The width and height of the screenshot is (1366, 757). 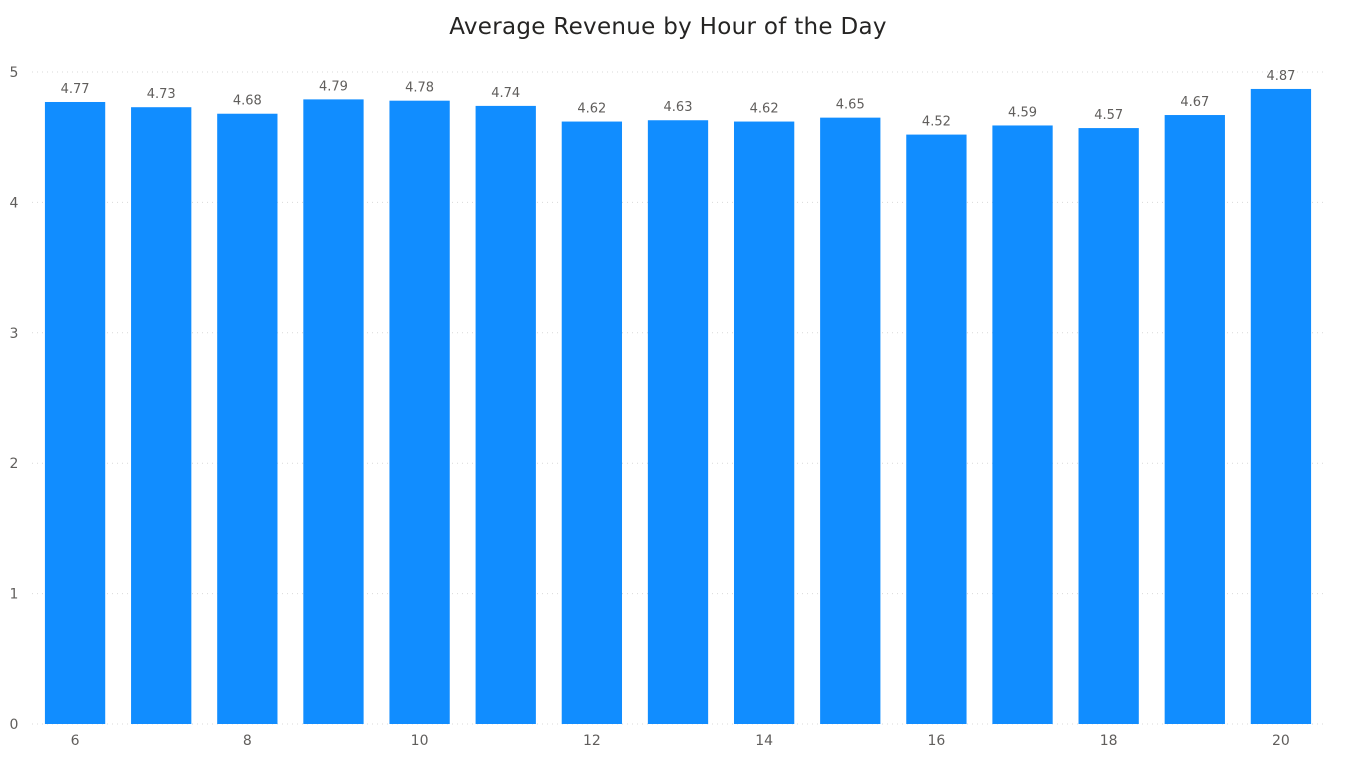 I want to click on data-label: 4.67, so click(x=1194, y=102).